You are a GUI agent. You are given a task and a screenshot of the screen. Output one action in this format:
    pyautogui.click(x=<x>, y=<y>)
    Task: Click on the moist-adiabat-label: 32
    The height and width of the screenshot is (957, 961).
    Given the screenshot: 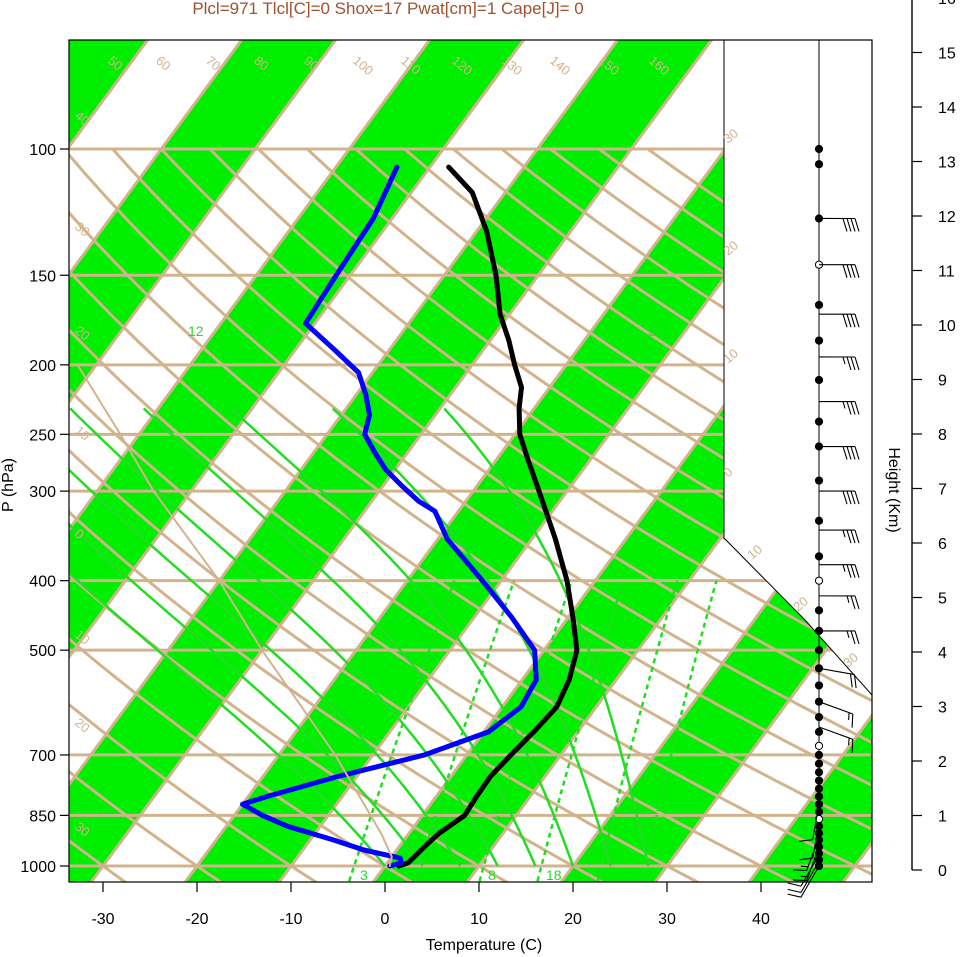 What is the action you would take?
    pyautogui.click(x=656, y=331)
    